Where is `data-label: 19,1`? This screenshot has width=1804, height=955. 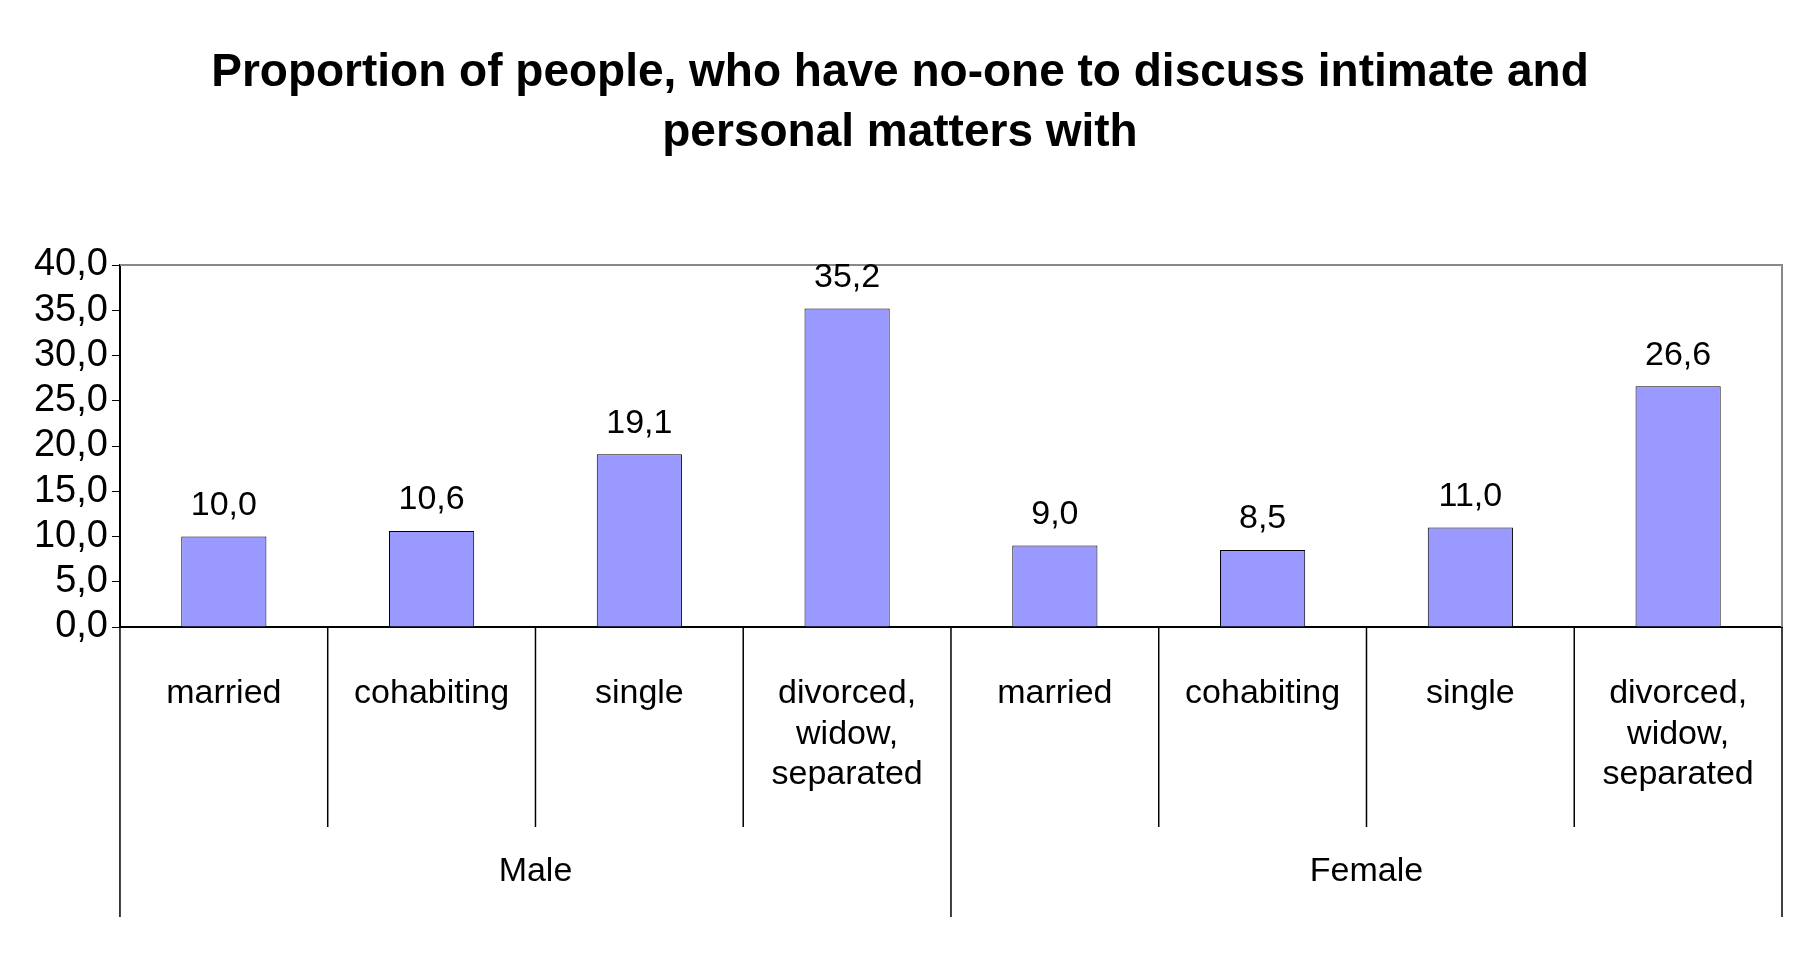
data-label: 19,1 is located at coordinates (639, 420).